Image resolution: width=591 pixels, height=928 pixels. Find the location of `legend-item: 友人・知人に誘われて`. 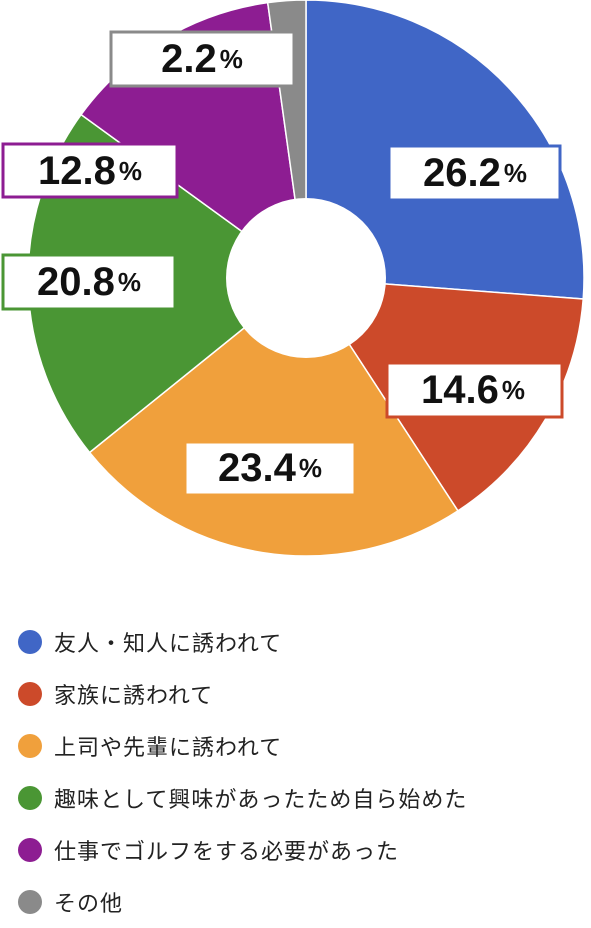

legend-item: 友人・知人に誘われて is located at coordinates (242, 642).